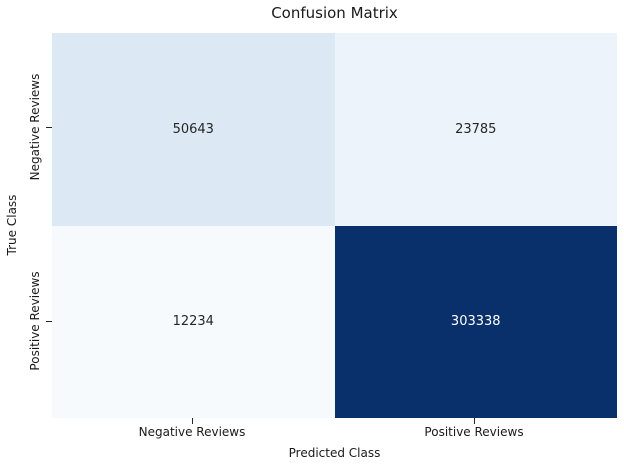  I want to click on x-axis-title: Predicted Class, so click(334, 453).